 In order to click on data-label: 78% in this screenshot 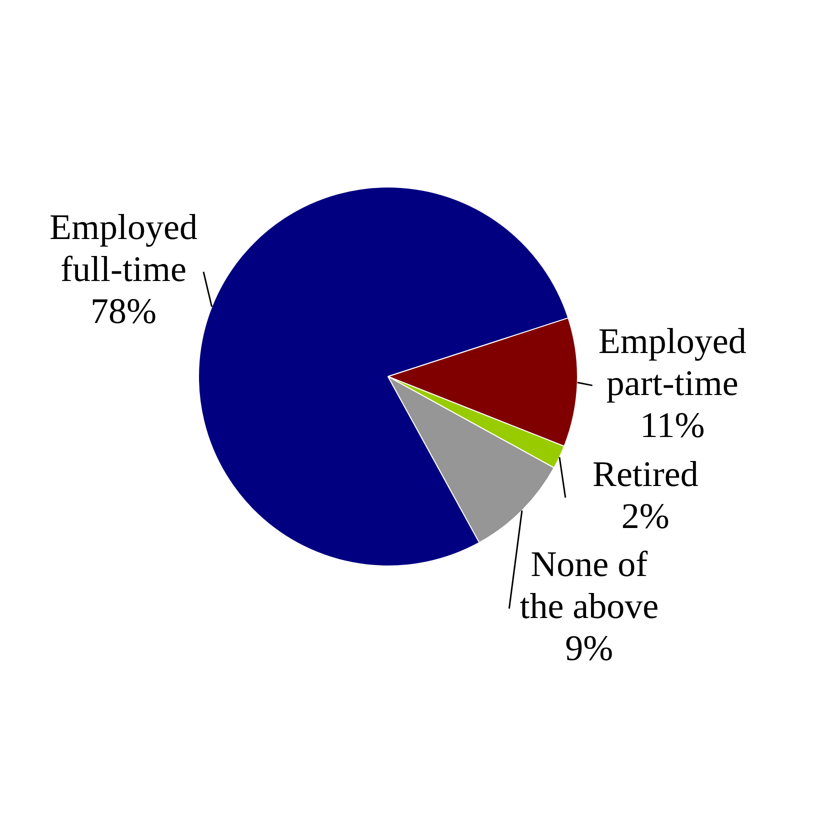, I will do `click(123, 311)`.